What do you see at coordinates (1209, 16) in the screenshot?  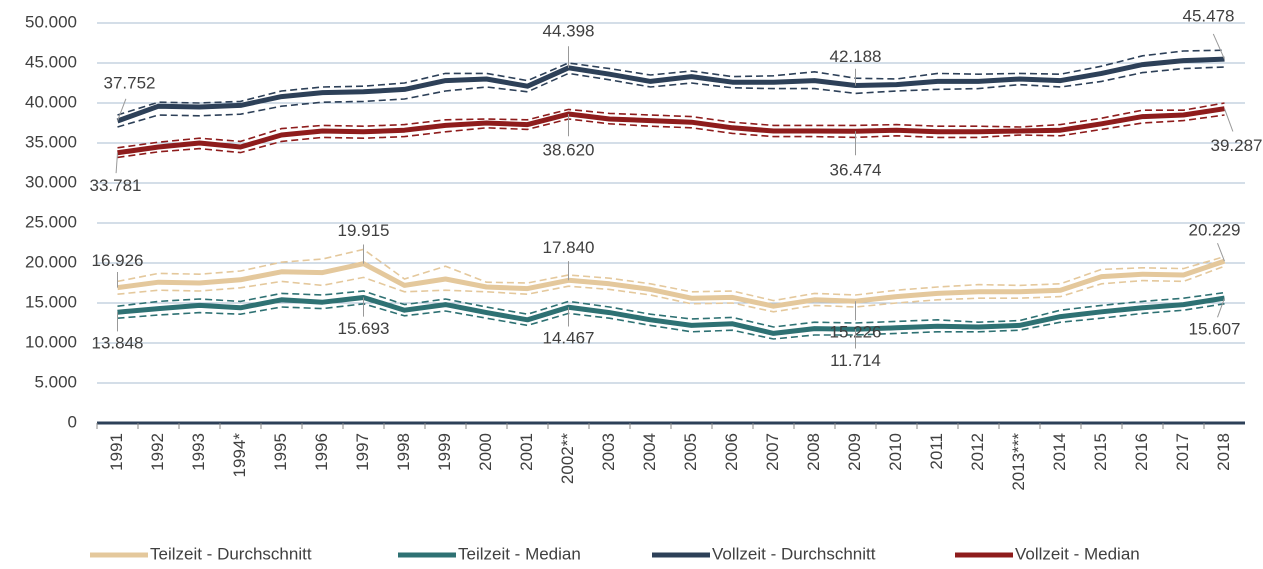 I see `data-label: 45.478` at bounding box center [1209, 16].